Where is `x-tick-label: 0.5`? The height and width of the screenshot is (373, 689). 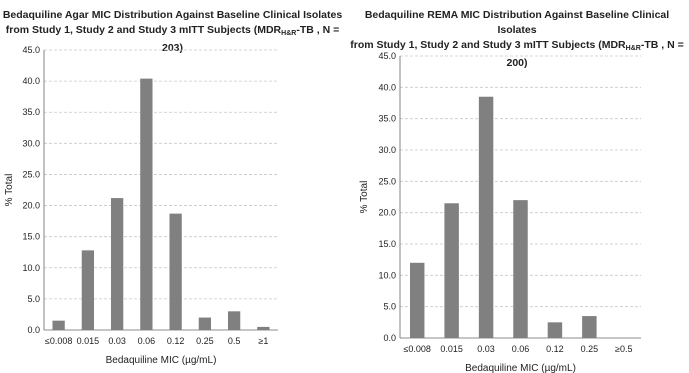 x-tick-label: 0.5 is located at coordinates (234, 341).